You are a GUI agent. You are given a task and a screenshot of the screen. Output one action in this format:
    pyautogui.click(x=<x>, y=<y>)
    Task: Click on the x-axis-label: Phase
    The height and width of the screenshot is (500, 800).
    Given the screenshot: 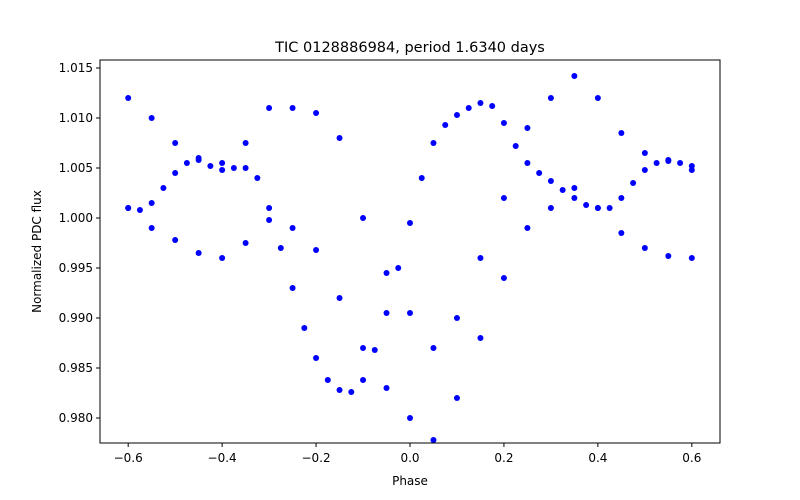 What is the action you would take?
    pyautogui.click(x=410, y=481)
    